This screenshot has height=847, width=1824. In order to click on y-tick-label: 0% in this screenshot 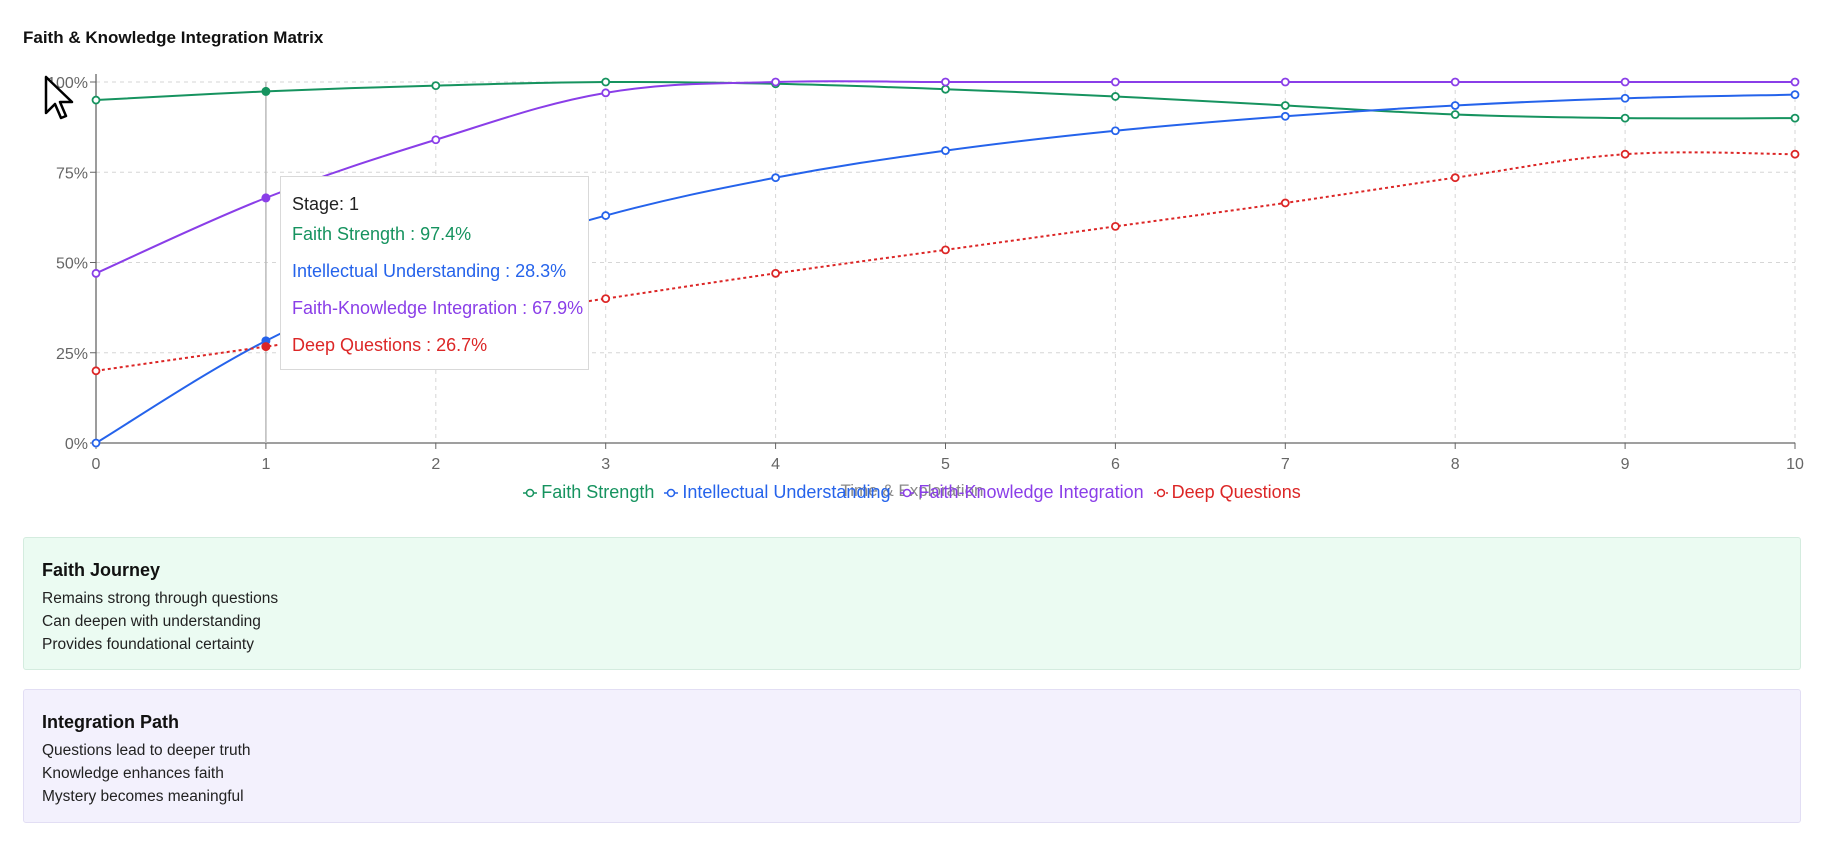, I will do `click(76, 444)`.